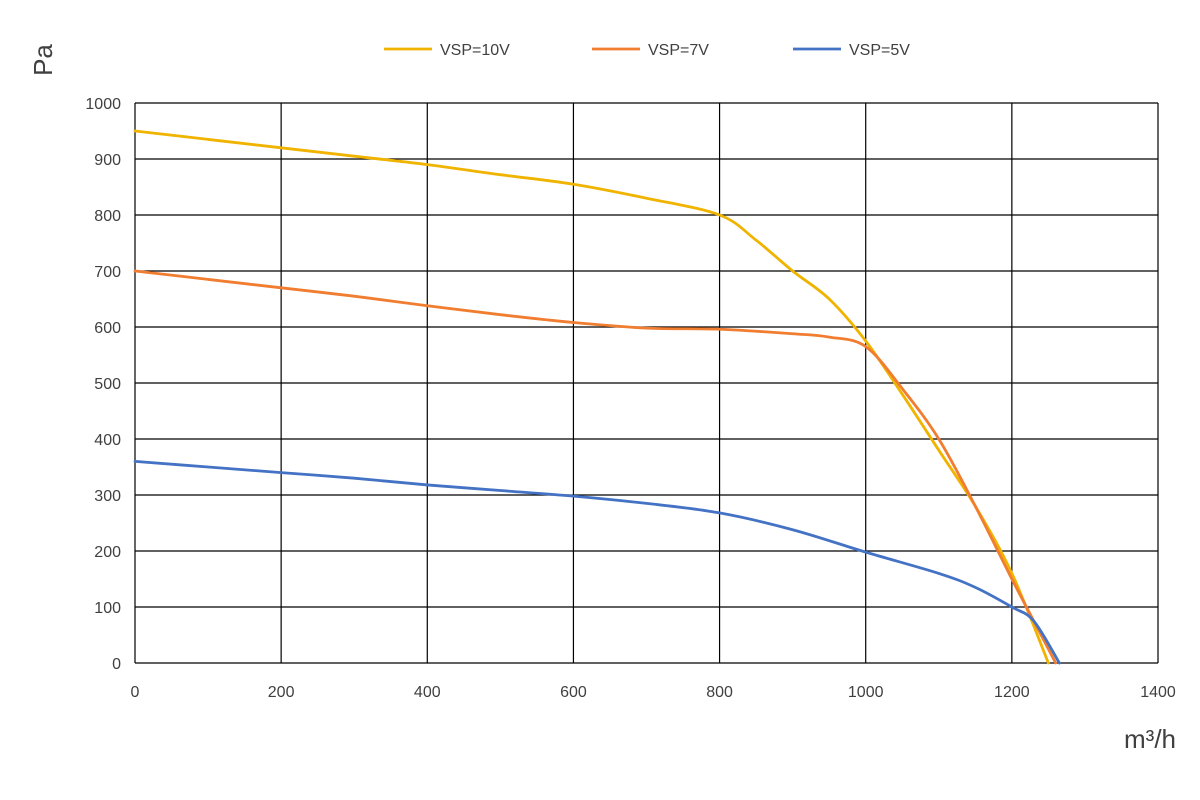 Image resolution: width=1200 pixels, height=800 pixels. Describe the element at coordinates (107, 608) in the screenshot. I see `y-tick-label: 100` at that location.